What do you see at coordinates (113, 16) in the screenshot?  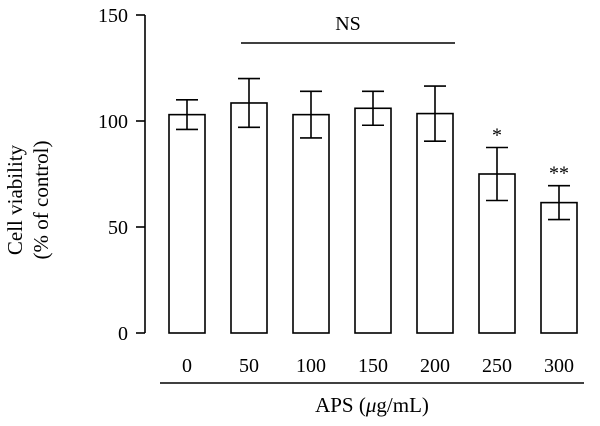 I see `y-tick-label-150: 150` at bounding box center [113, 16].